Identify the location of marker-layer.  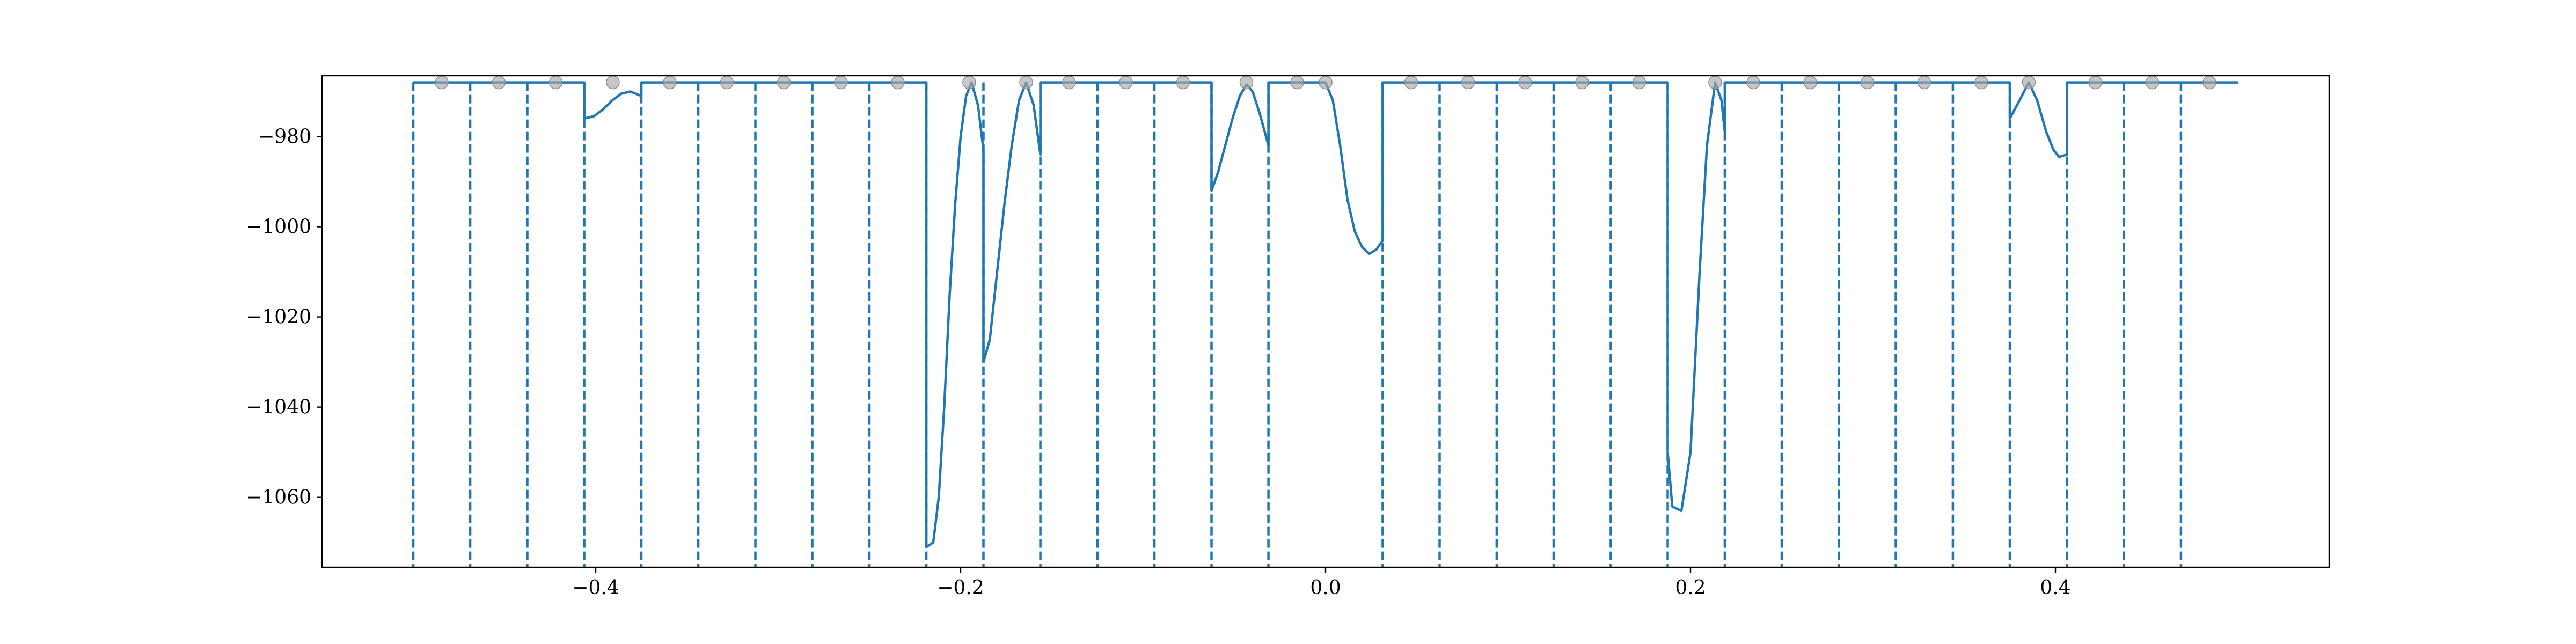
(1325, 82).